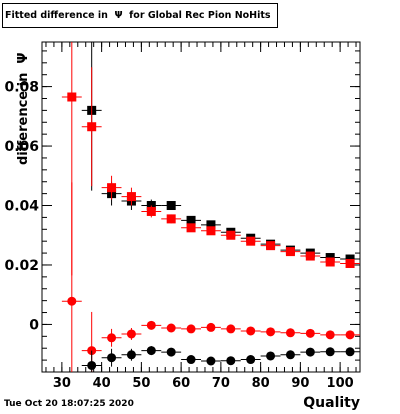 Image resolution: width=400 pixels, height=414 pixels. Describe the element at coordinates (300, 383) in the screenshot. I see `x-tick-label: 90` at that location.